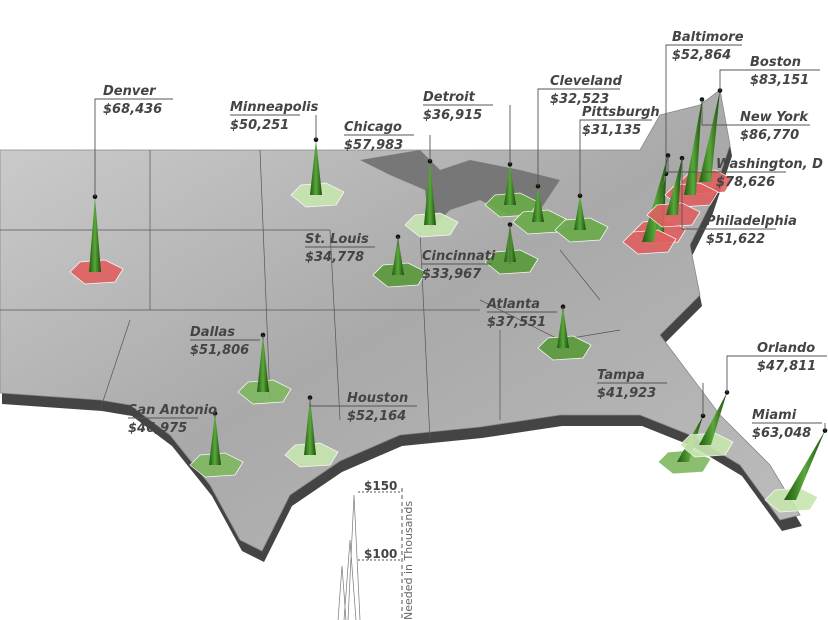 This screenshot has height=620, width=828. What do you see at coordinates (513, 304) in the screenshot?
I see `city-name: Atlanta` at bounding box center [513, 304].